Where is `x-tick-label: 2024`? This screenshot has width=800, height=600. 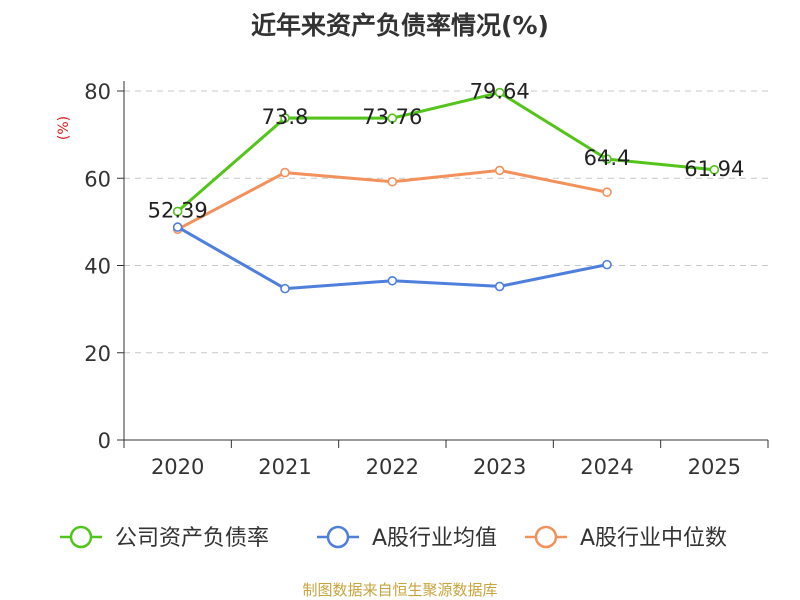 x-tick-label: 2024 is located at coordinates (606, 467).